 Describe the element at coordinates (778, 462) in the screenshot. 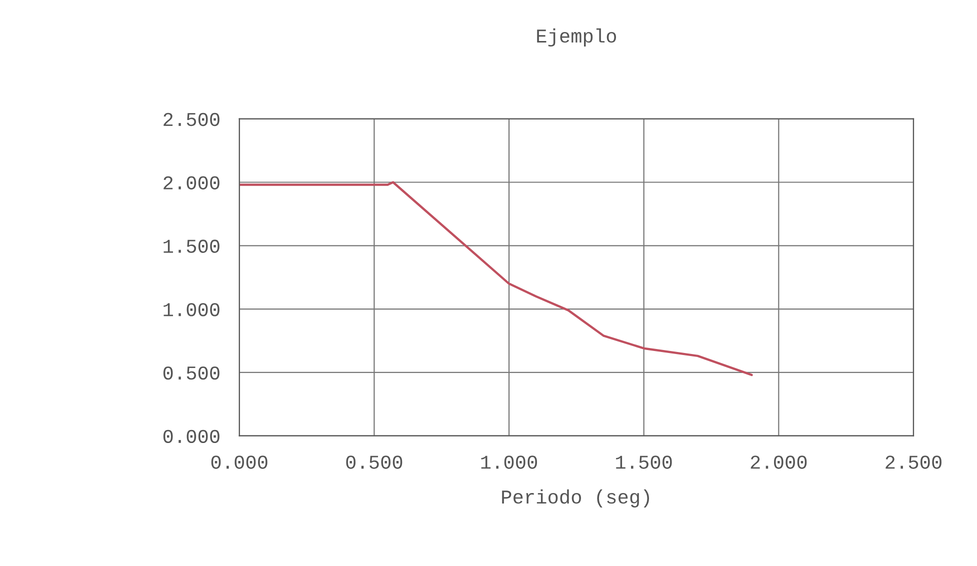

I see `x-tick-label: 2.000` at that location.